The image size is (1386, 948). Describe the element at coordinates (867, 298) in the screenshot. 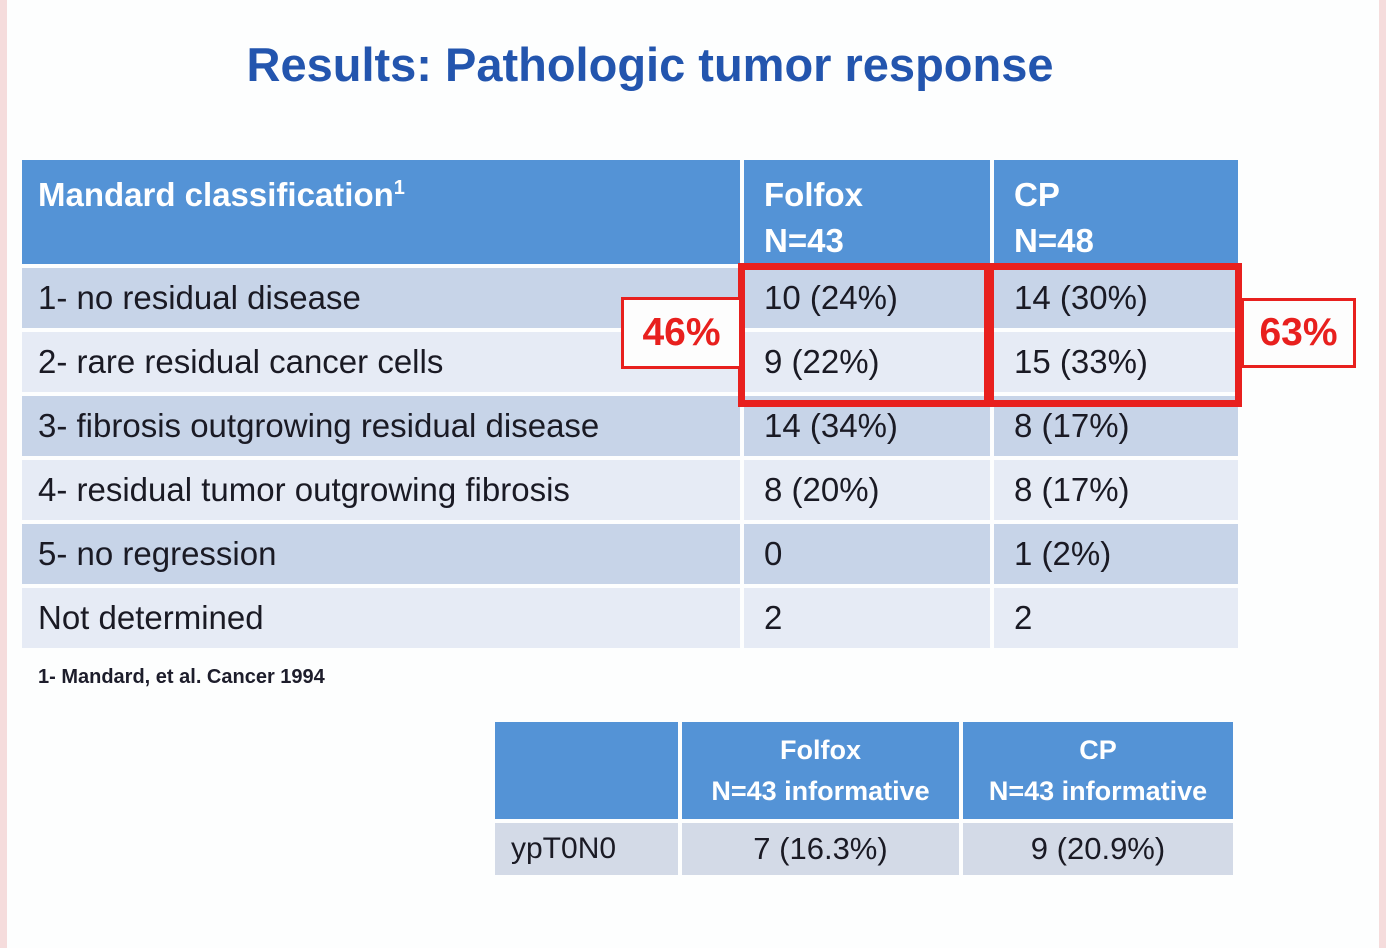

I see `folfox-value: 10 (24%)` at that location.